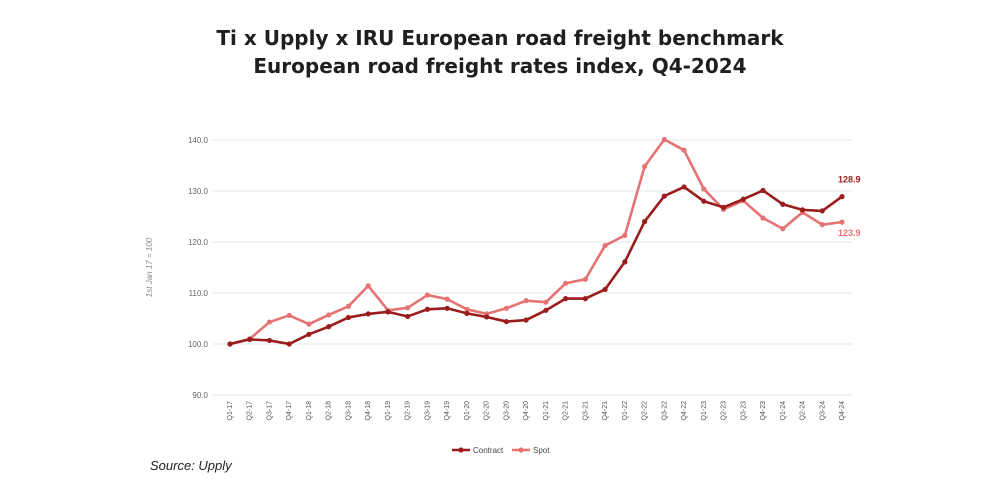 The width and height of the screenshot is (1000, 500). I want to click on x-tick-label: Q4-22, so click(684, 411).